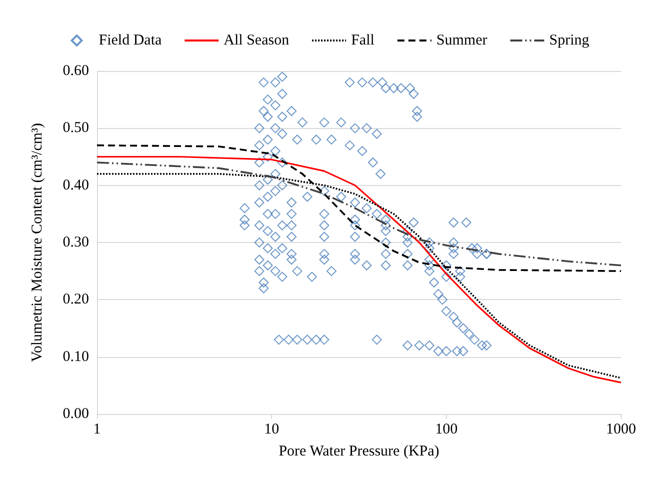 The height and width of the screenshot is (494, 660). I want to click on x-tick-label: 1000, so click(621, 430).